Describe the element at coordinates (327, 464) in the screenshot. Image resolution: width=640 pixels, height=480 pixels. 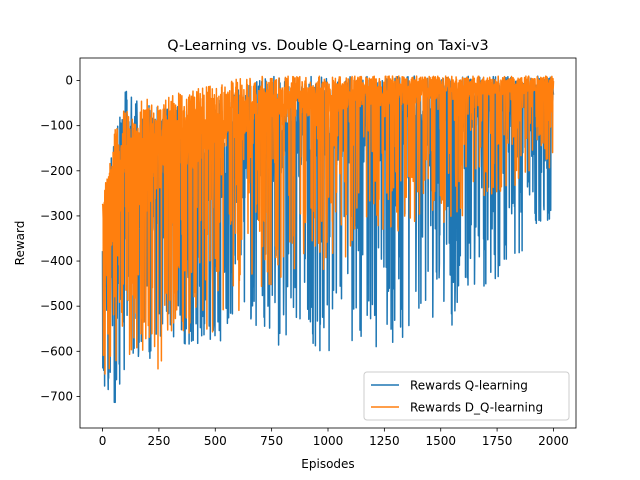
I see `x-axis-title: Episodes` at that location.